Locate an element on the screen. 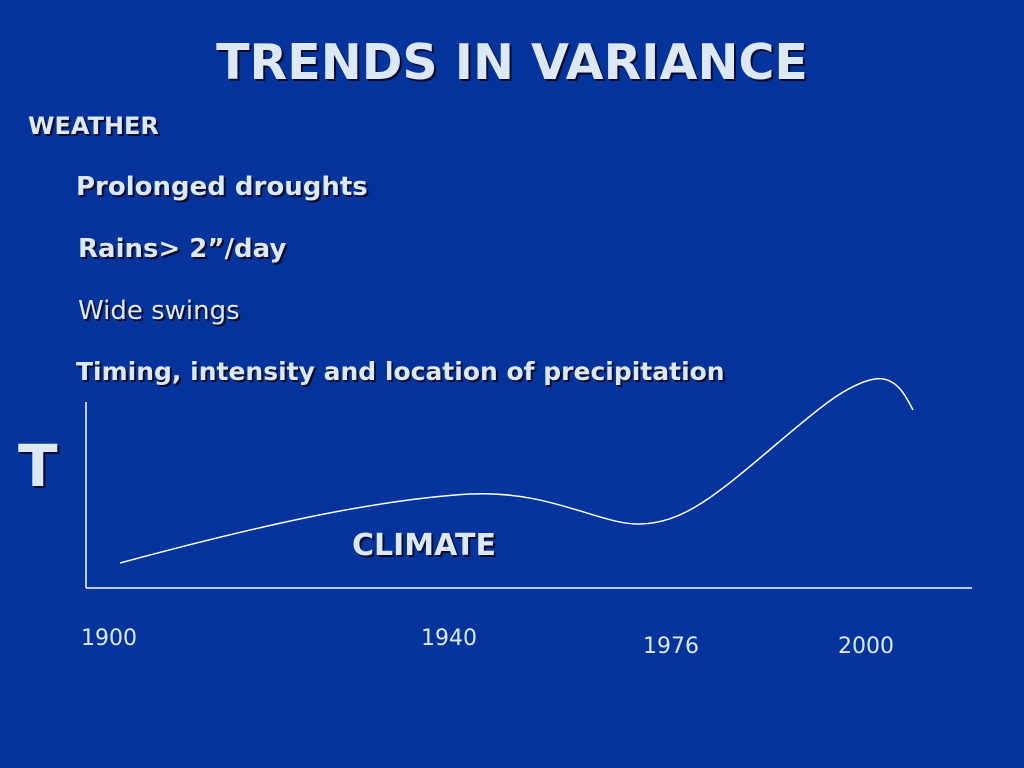 The width and height of the screenshot is (1024, 768). x-label-1976: 1976 is located at coordinates (671, 646).